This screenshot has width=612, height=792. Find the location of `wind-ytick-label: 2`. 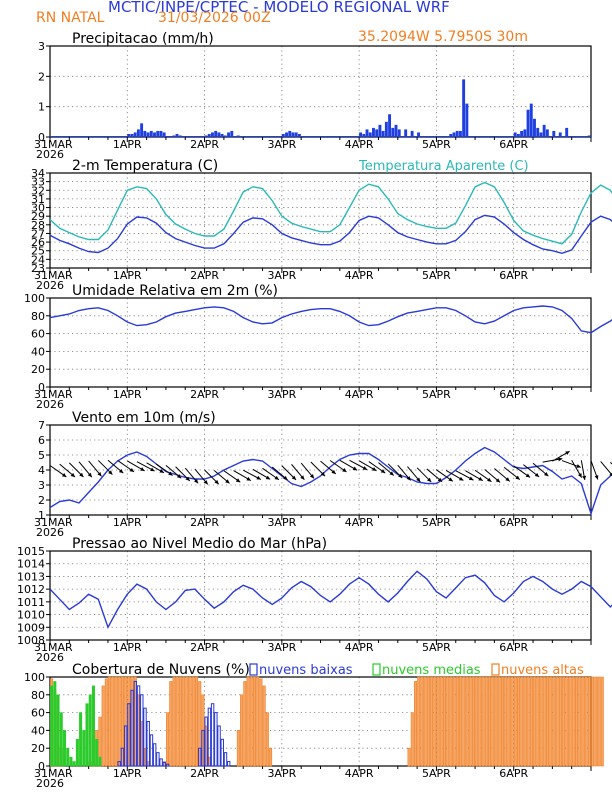

wind-ytick-label: 2 is located at coordinates (41, 500).